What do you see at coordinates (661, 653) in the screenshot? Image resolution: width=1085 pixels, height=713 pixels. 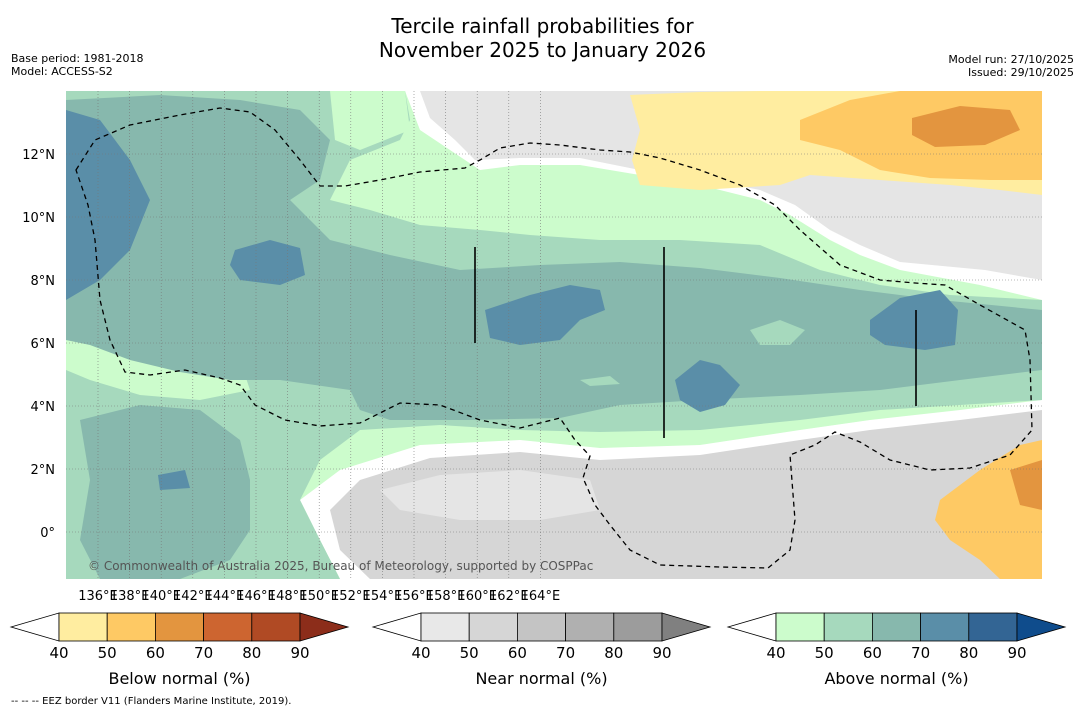 I see `colorbar-near-tick-label: 90` at bounding box center [661, 653].